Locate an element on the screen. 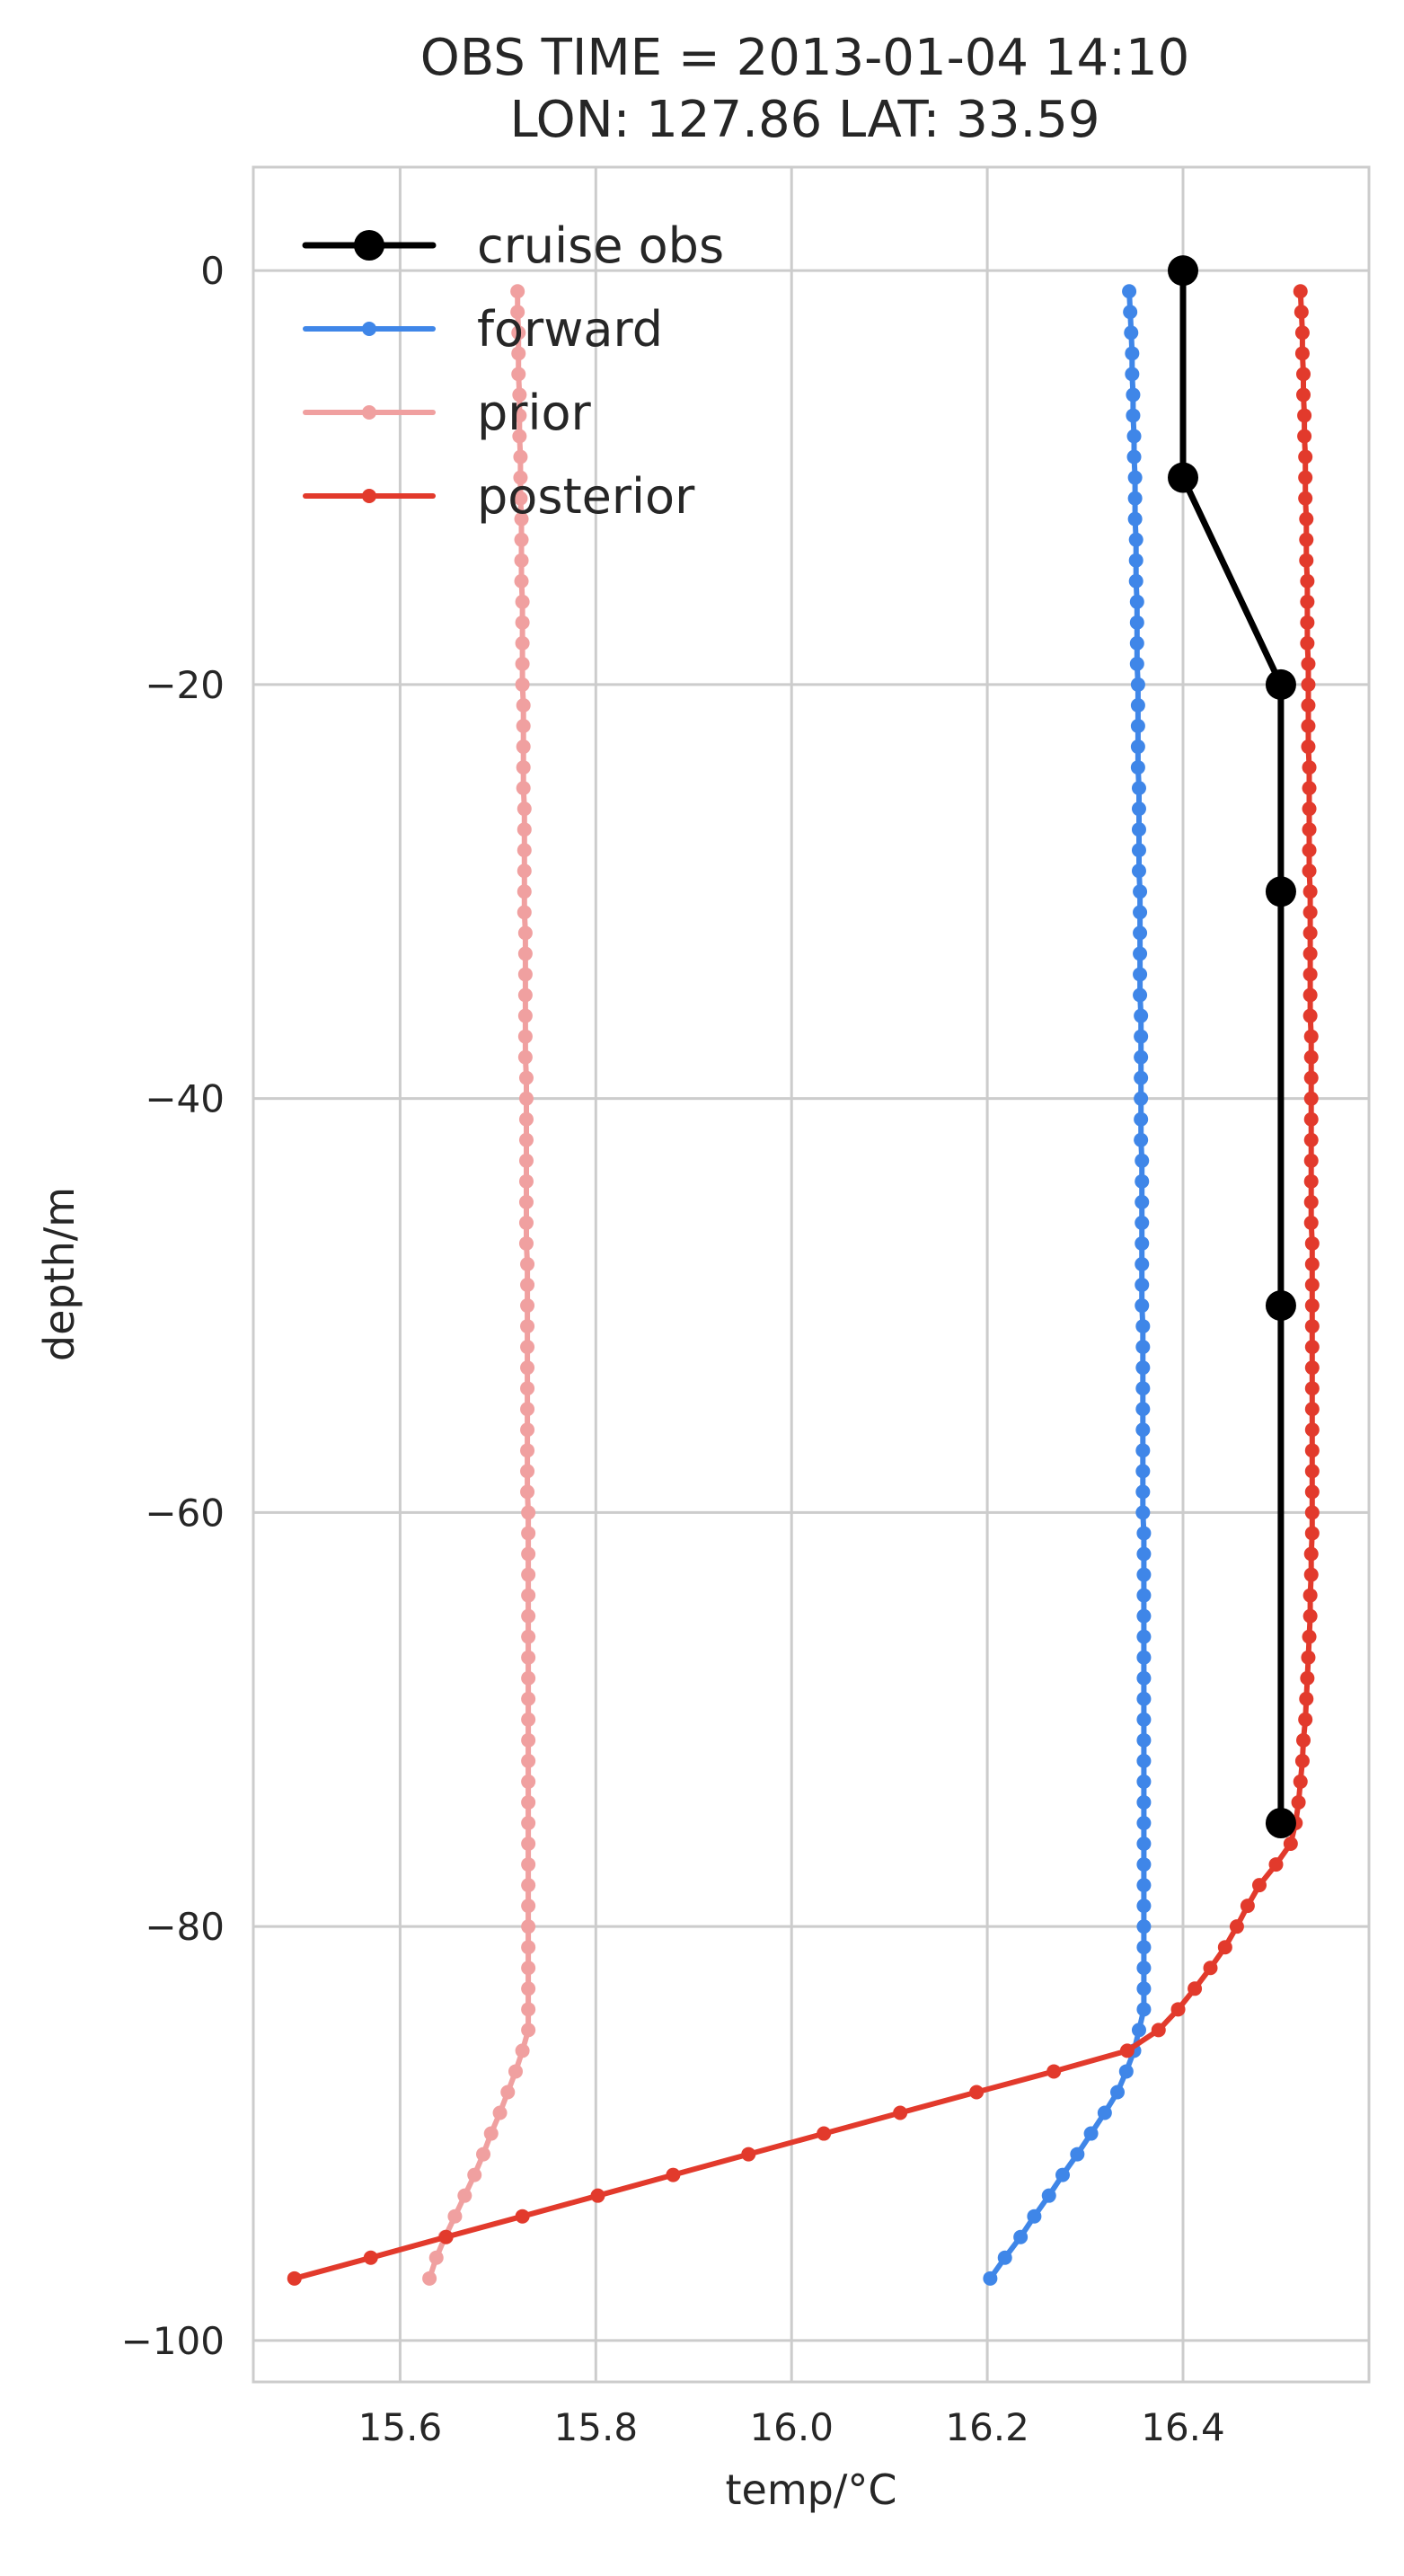  series-cruise-obs is located at coordinates (1232, 1046).